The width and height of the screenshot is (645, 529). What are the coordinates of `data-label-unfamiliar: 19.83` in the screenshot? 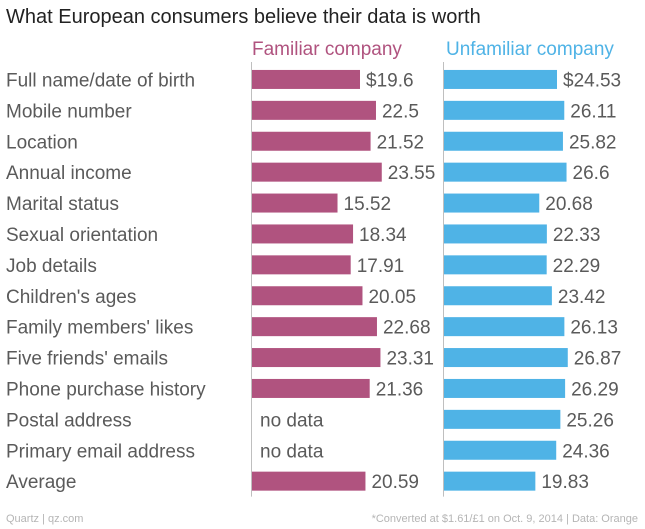 It's located at (565, 482).